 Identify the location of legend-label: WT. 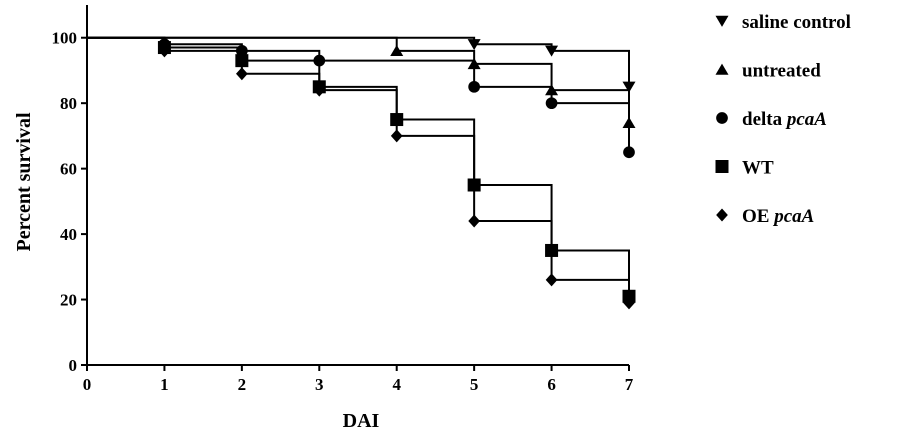
(758, 168).